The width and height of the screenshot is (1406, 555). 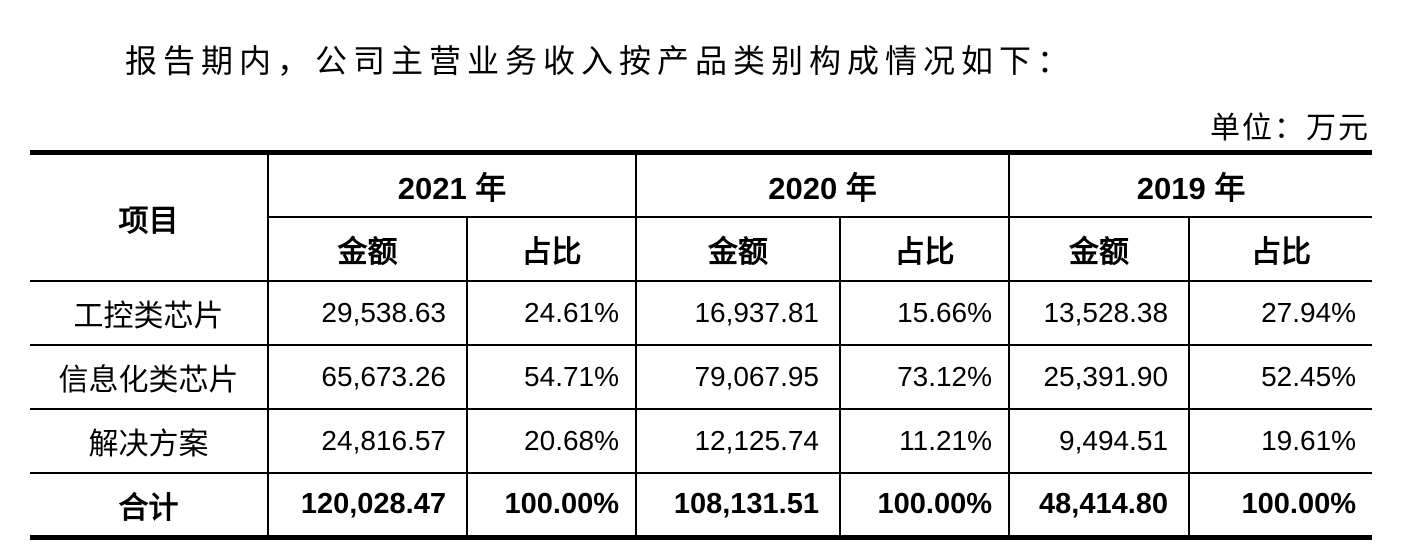 I want to click on column-header-amount-2019: 金额, so click(x=1099, y=249).